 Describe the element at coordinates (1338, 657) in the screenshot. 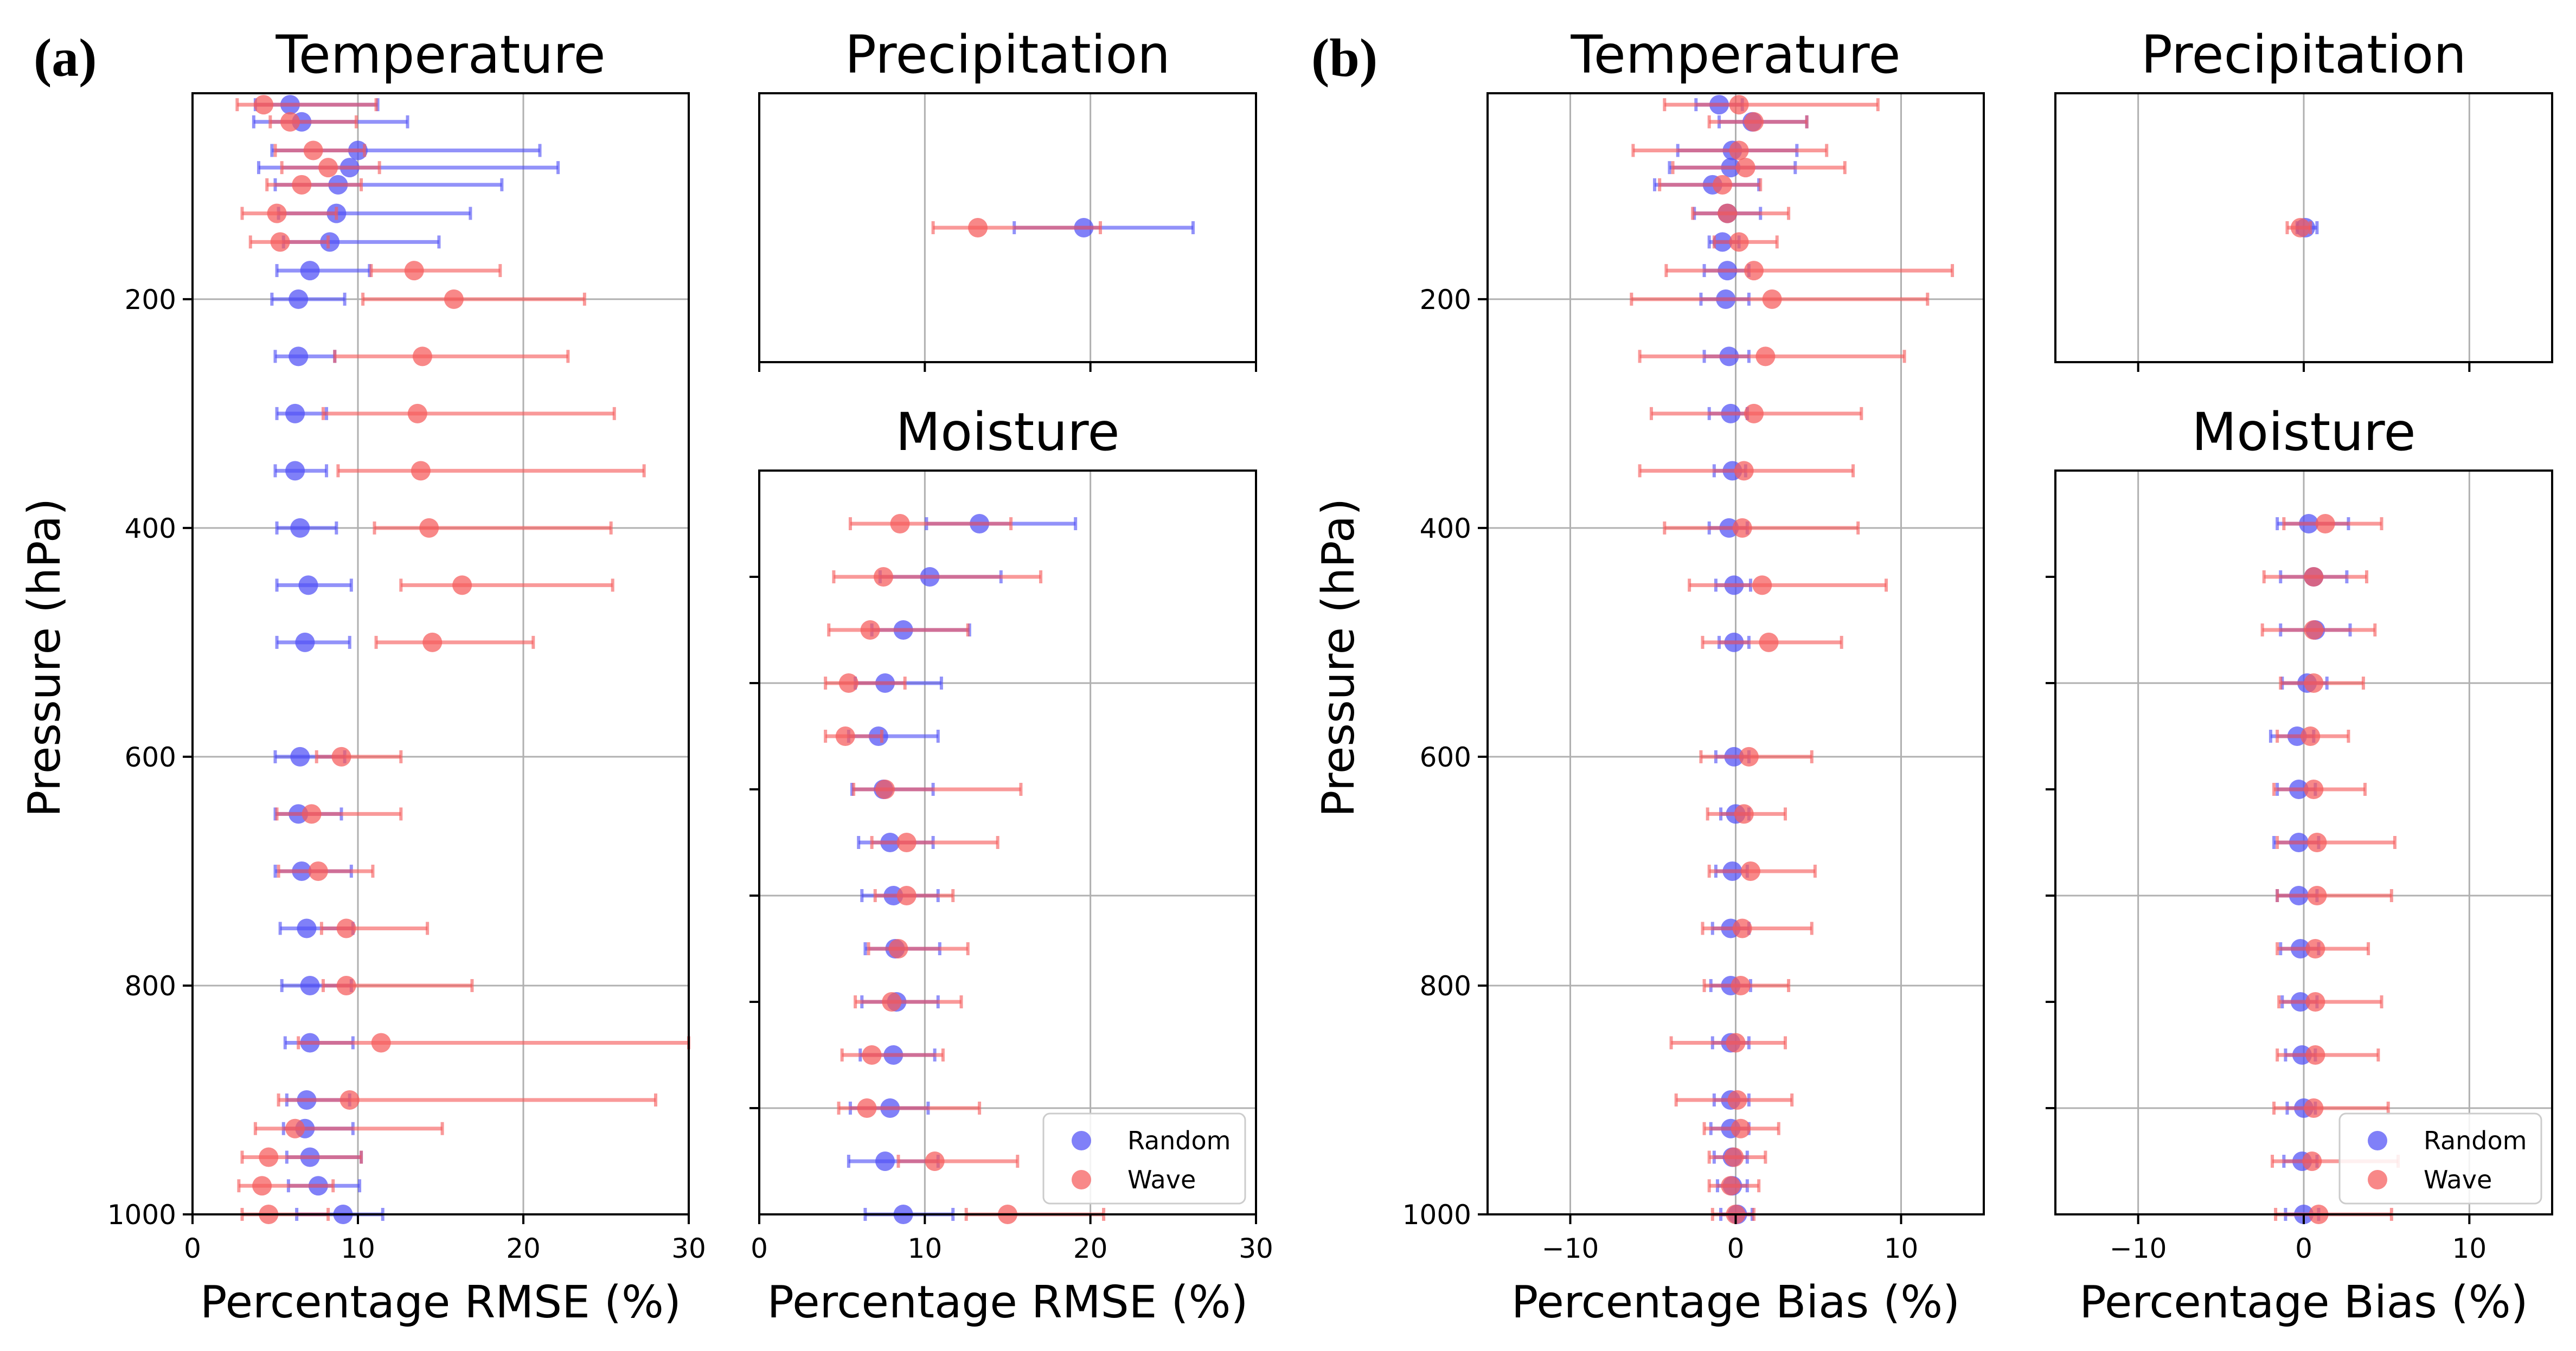

I see `pressure-axis-title-b: Pressure (hPa)` at that location.